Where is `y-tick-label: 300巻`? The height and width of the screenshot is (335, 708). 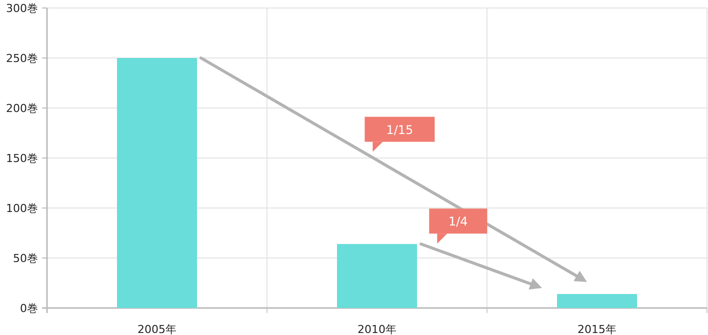 y-tick-label: 300巻 is located at coordinates (22, 8).